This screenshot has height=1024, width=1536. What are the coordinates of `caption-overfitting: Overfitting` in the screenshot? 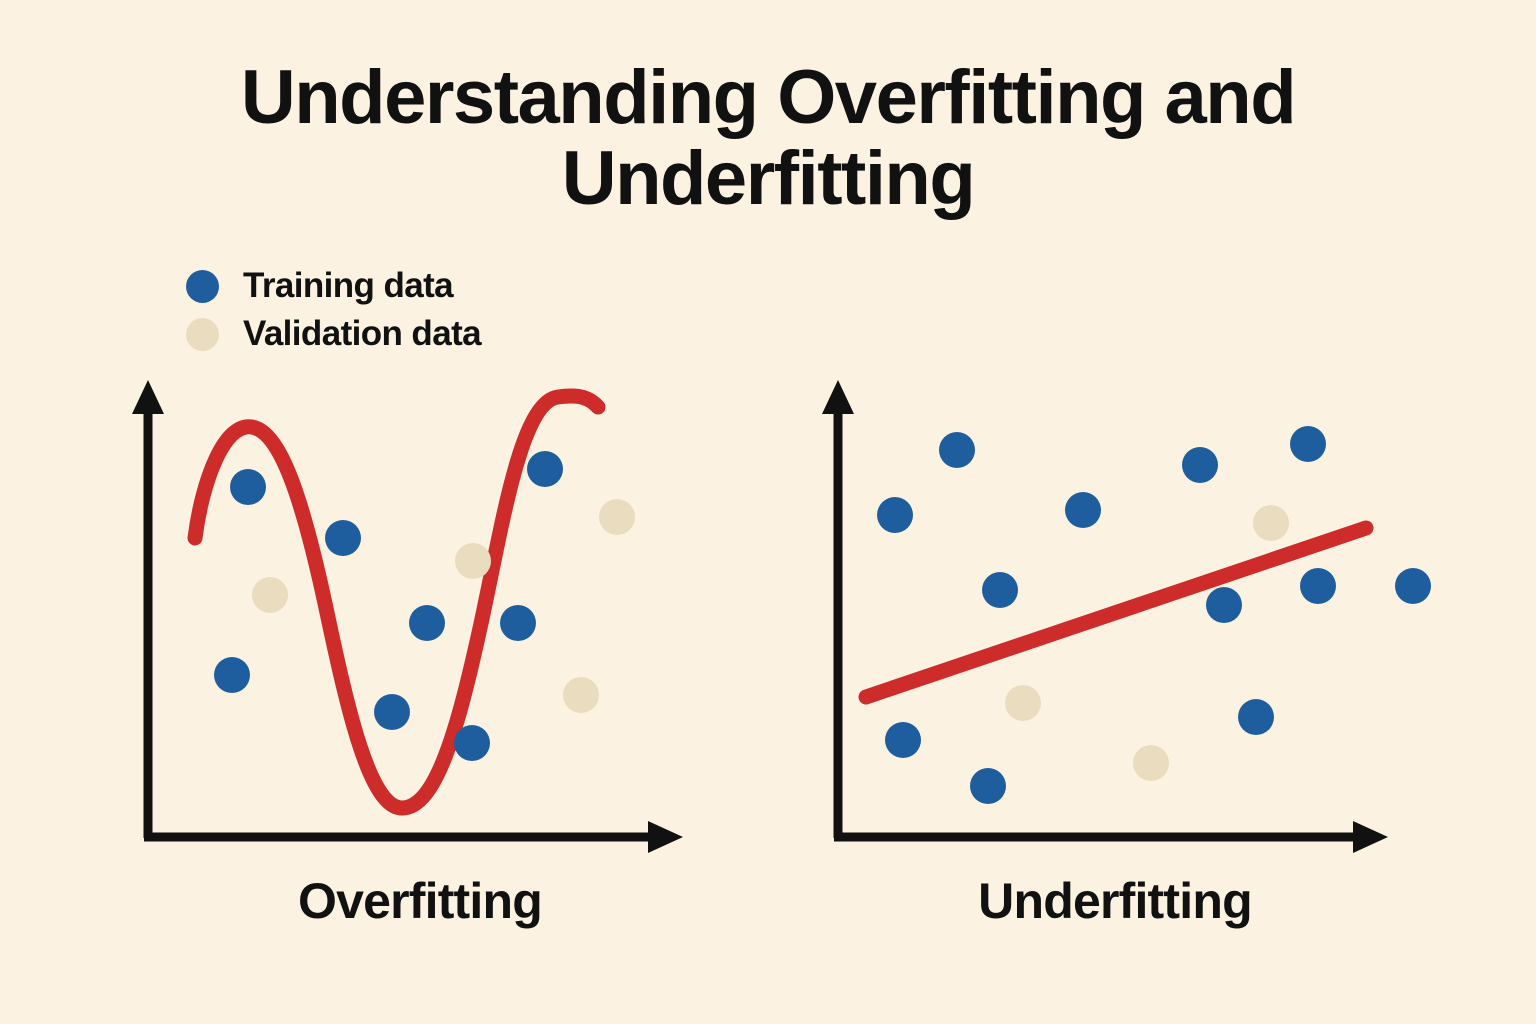 It's located at (420, 901).